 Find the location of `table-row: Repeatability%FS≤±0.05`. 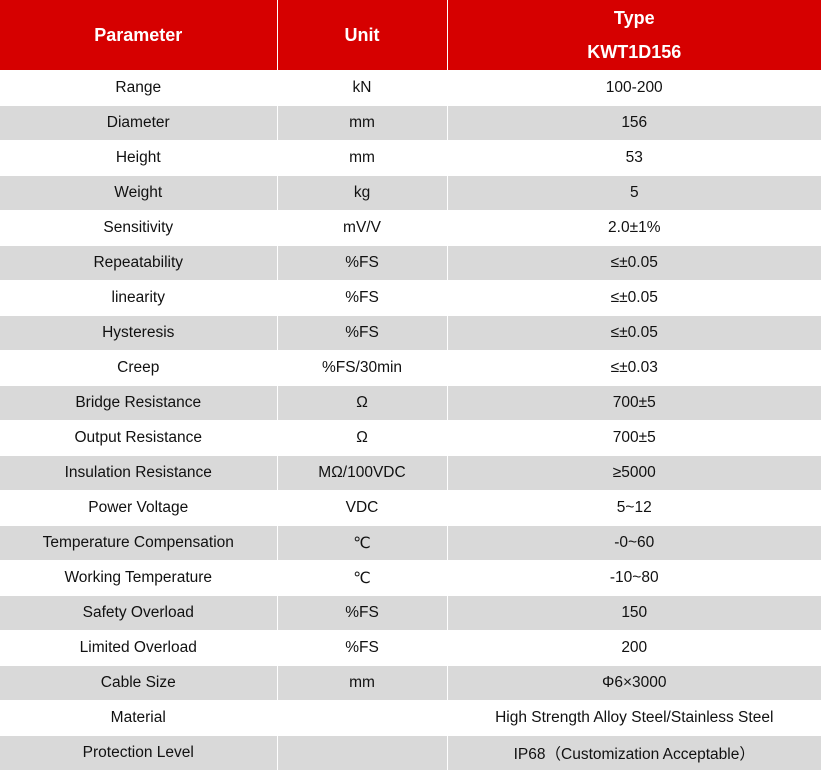

table-row: Repeatability%FS≤±0.05 is located at coordinates (410, 263).